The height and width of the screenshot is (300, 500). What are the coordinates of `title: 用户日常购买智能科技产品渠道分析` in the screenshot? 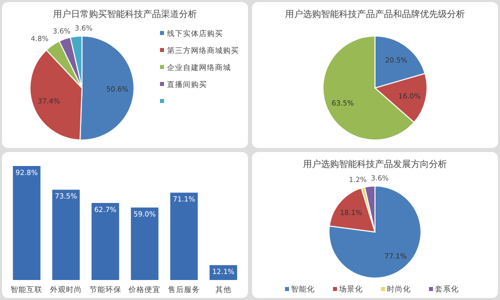 It's located at (125, 15).